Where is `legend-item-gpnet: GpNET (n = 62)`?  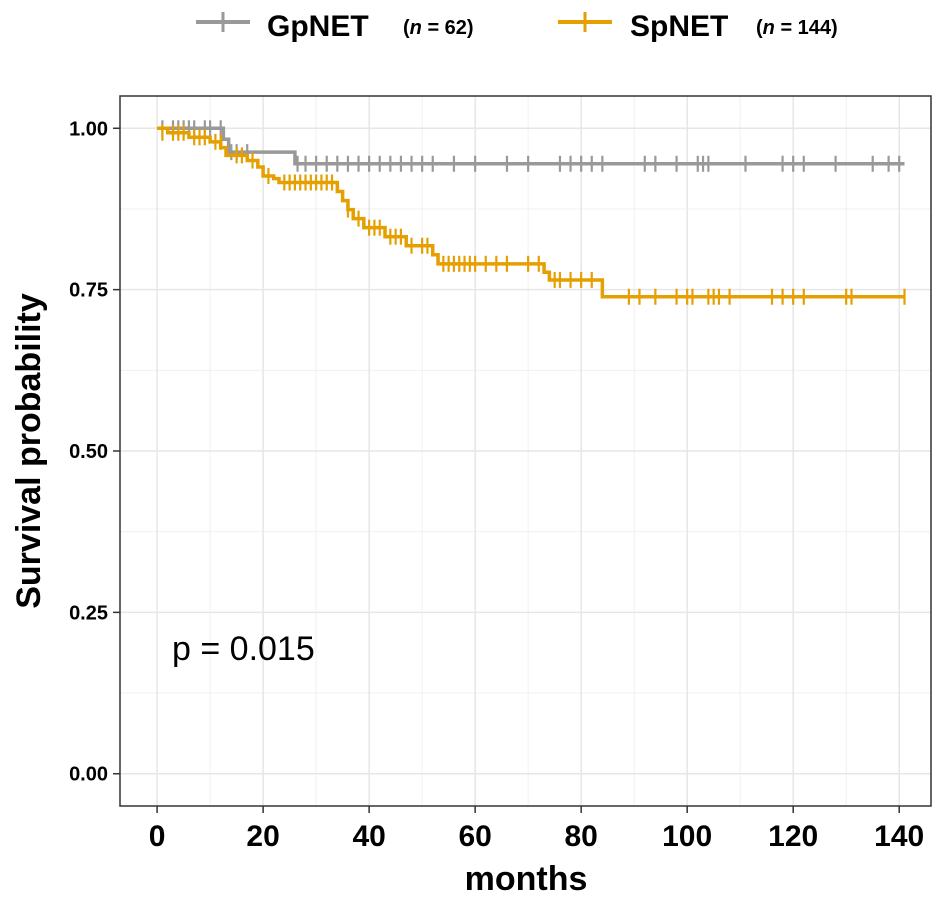
legend-item-gpnet: GpNET (n = 62) is located at coordinates (335, 26).